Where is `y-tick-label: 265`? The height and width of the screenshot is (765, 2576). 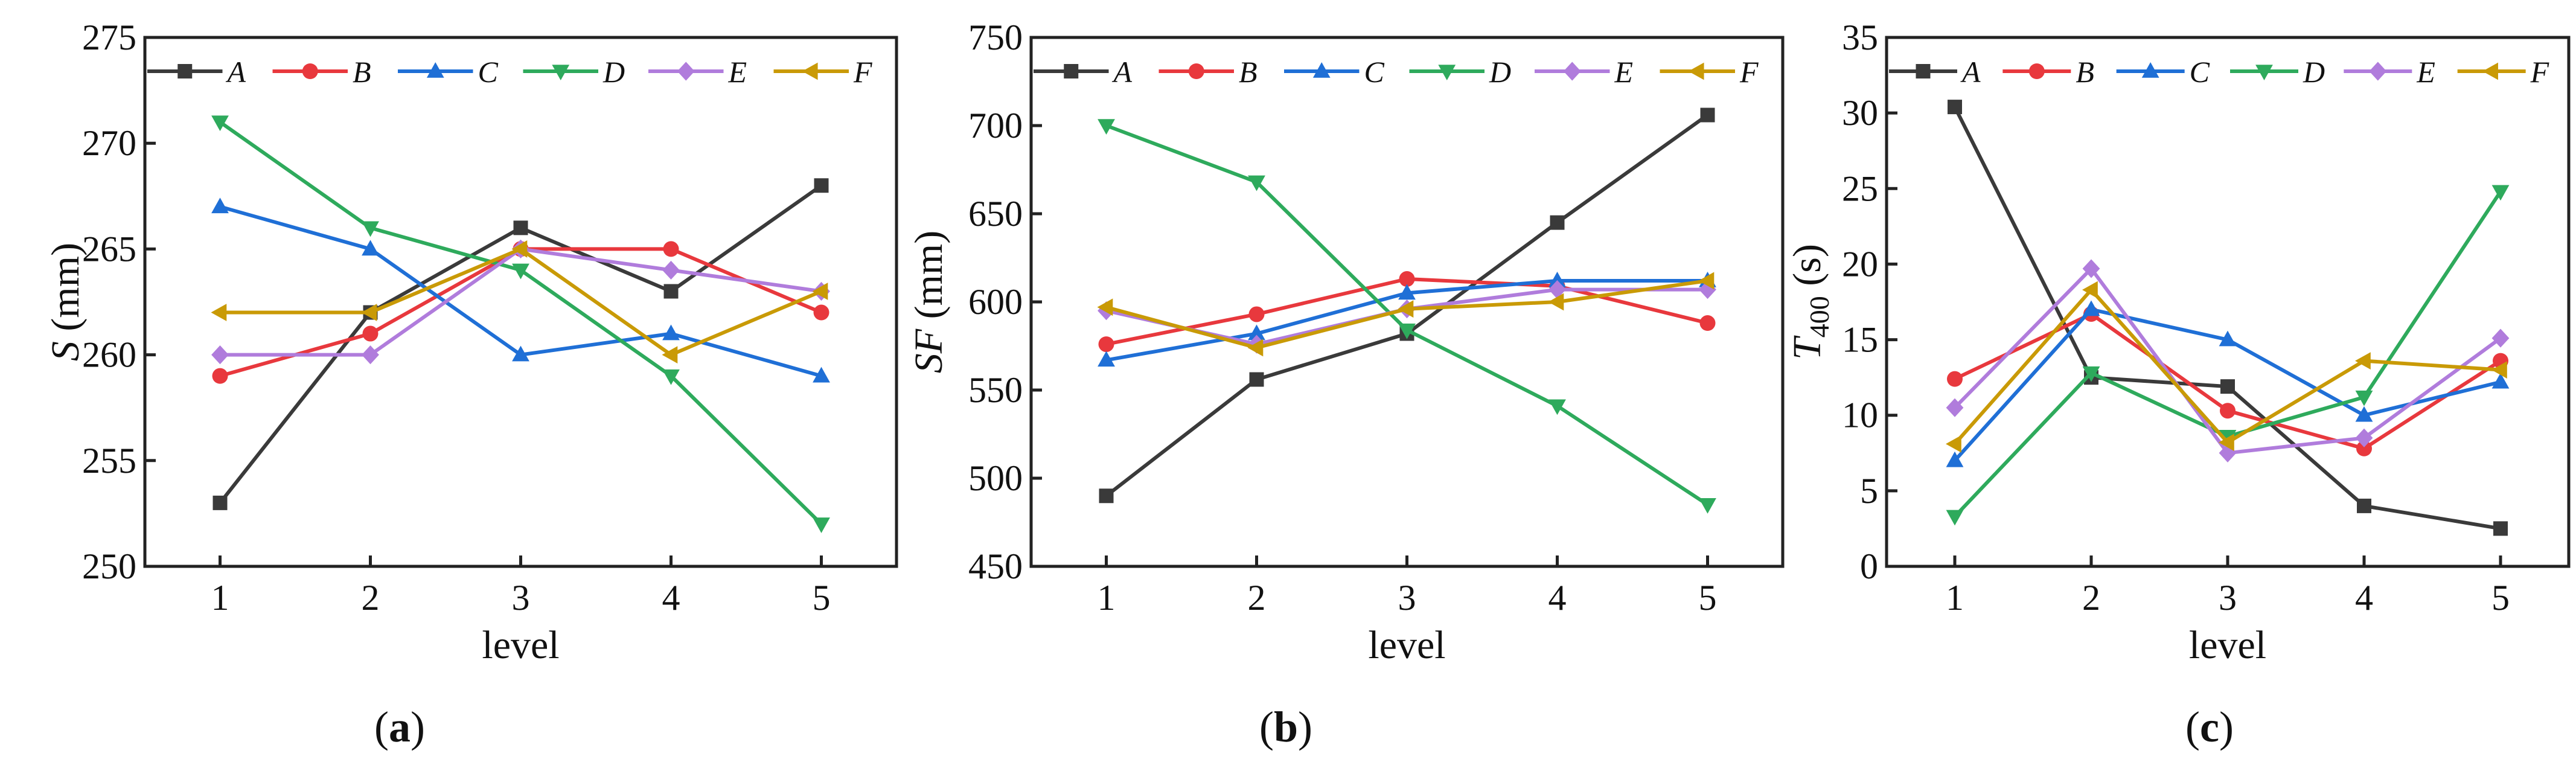 y-tick-label: 265 is located at coordinates (109, 249).